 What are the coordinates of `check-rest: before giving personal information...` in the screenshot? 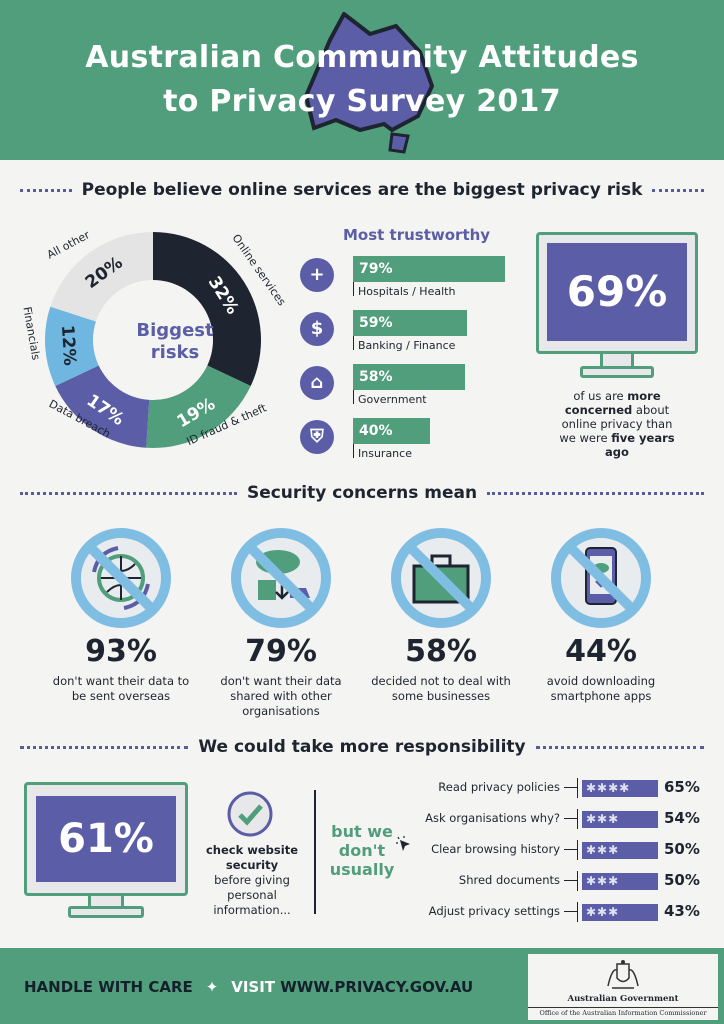 It's located at (252, 895).